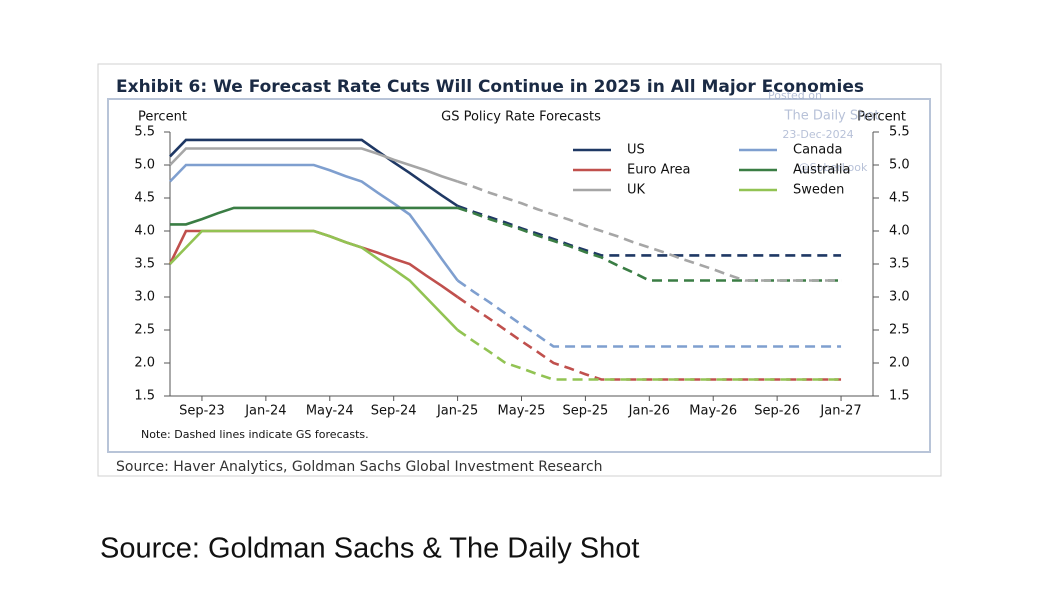 The height and width of the screenshot is (613, 1042). I want to click on x-tick-label: May-24, so click(330, 411).